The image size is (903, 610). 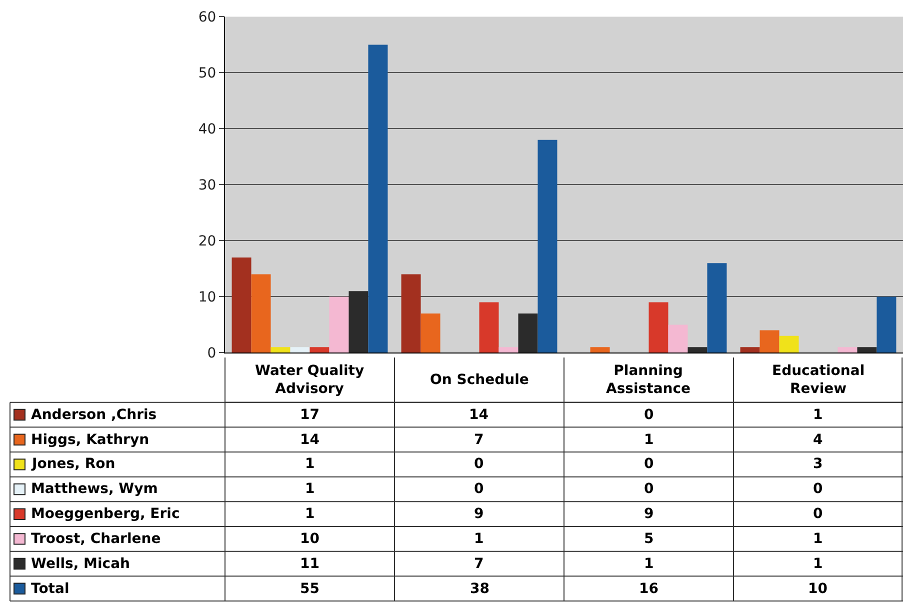 What do you see at coordinates (648, 589) in the screenshot?
I see `data-label: 16` at bounding box center [648, 589].